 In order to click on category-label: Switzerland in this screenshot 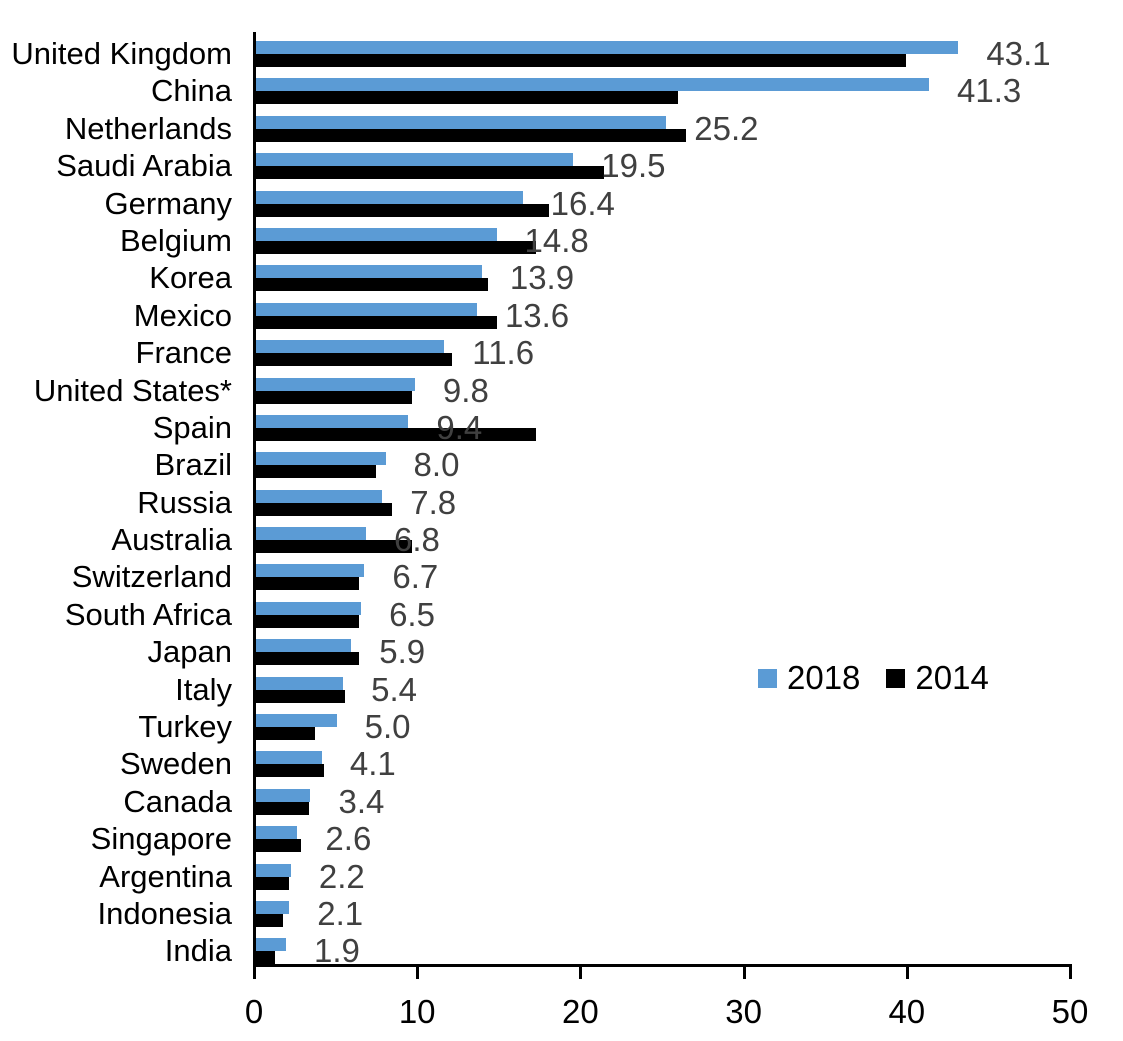, I will do `click(151, 577)`.